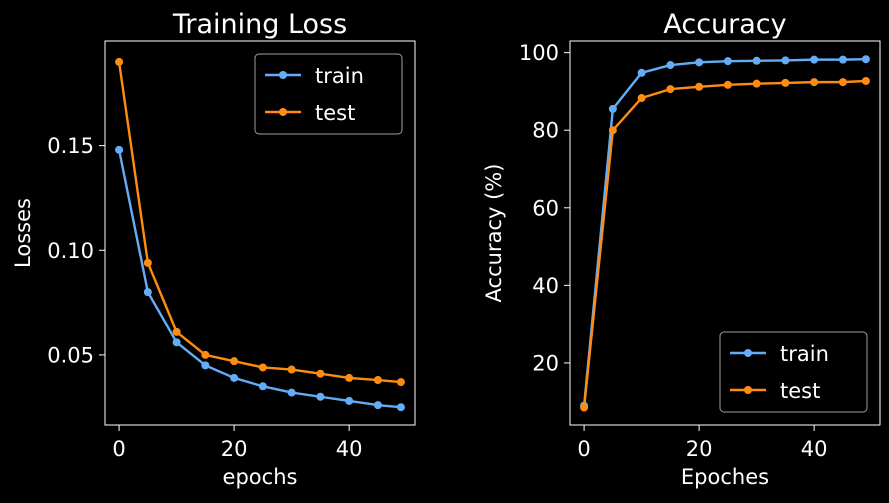  Describe the element at coordinates (545, 208) in the screenshot. I see `y-tick-label: 60` at that location.